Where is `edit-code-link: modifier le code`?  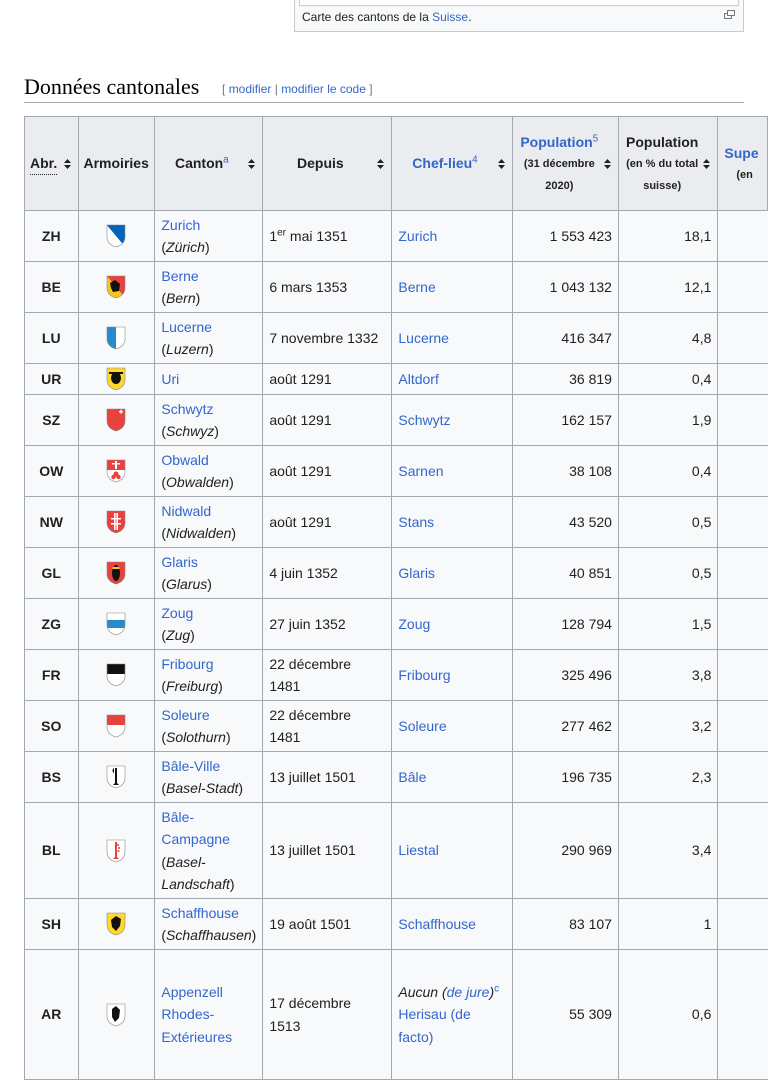 edit-code-link: modifier le code is located at coordinates (323, 89).